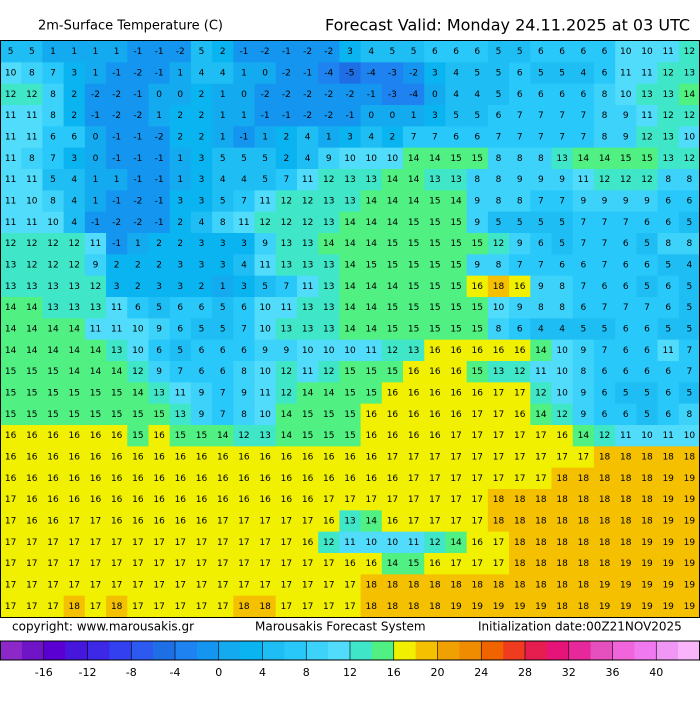  Describe the element at coordinates (647, 458) in the screenshot. I see `temp-value: 18` at that location.